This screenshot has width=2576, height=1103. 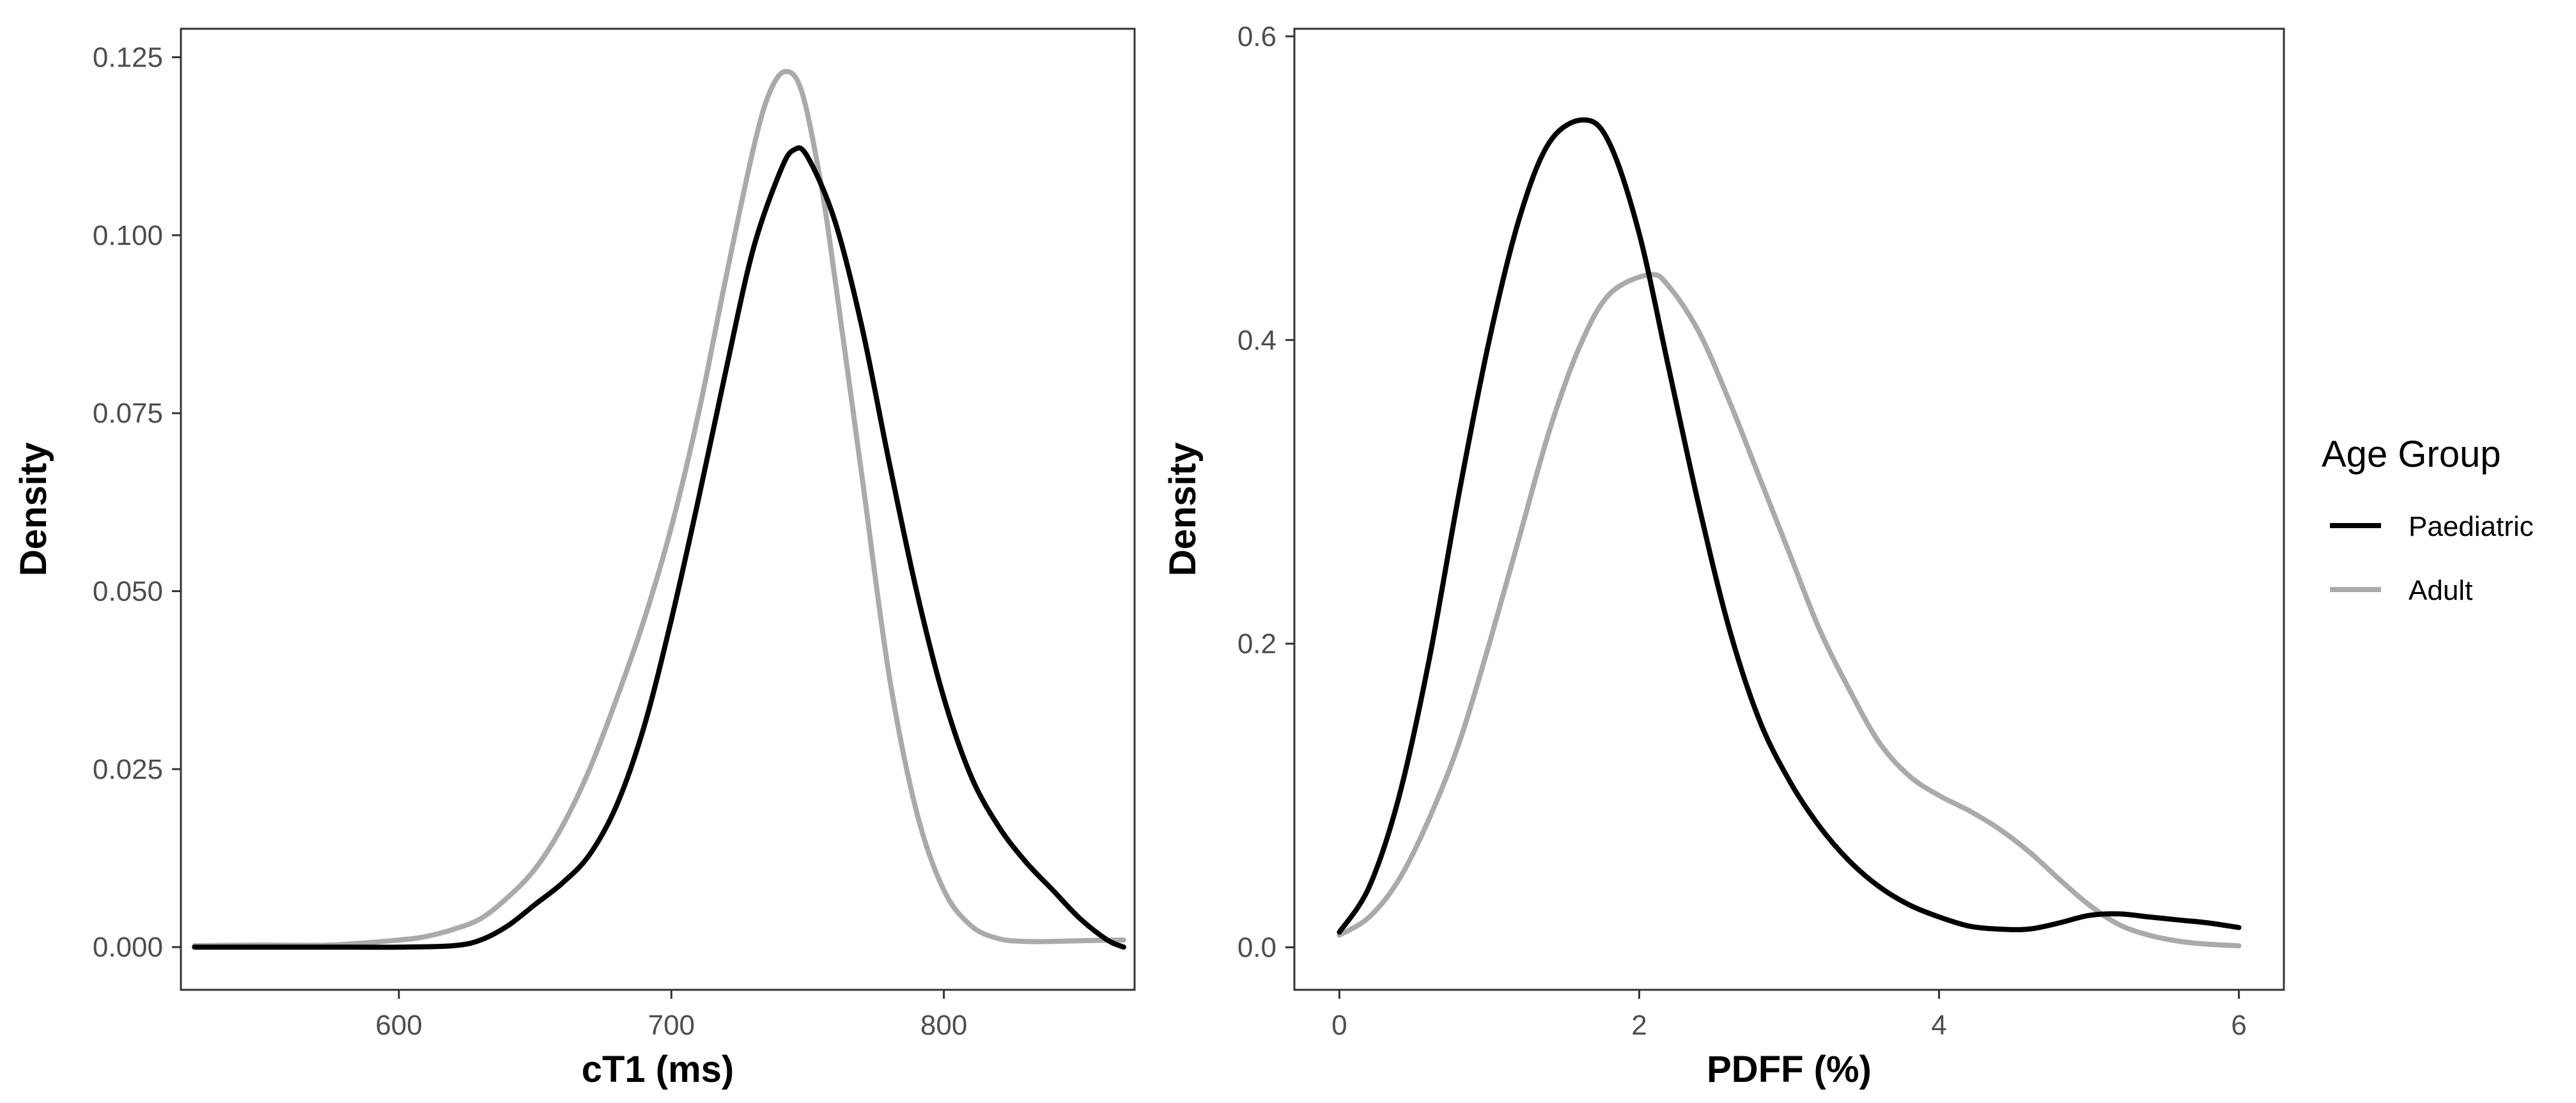 I want to click on pdff-y-tick-label: 0.6, so click(x=1257, y=36).